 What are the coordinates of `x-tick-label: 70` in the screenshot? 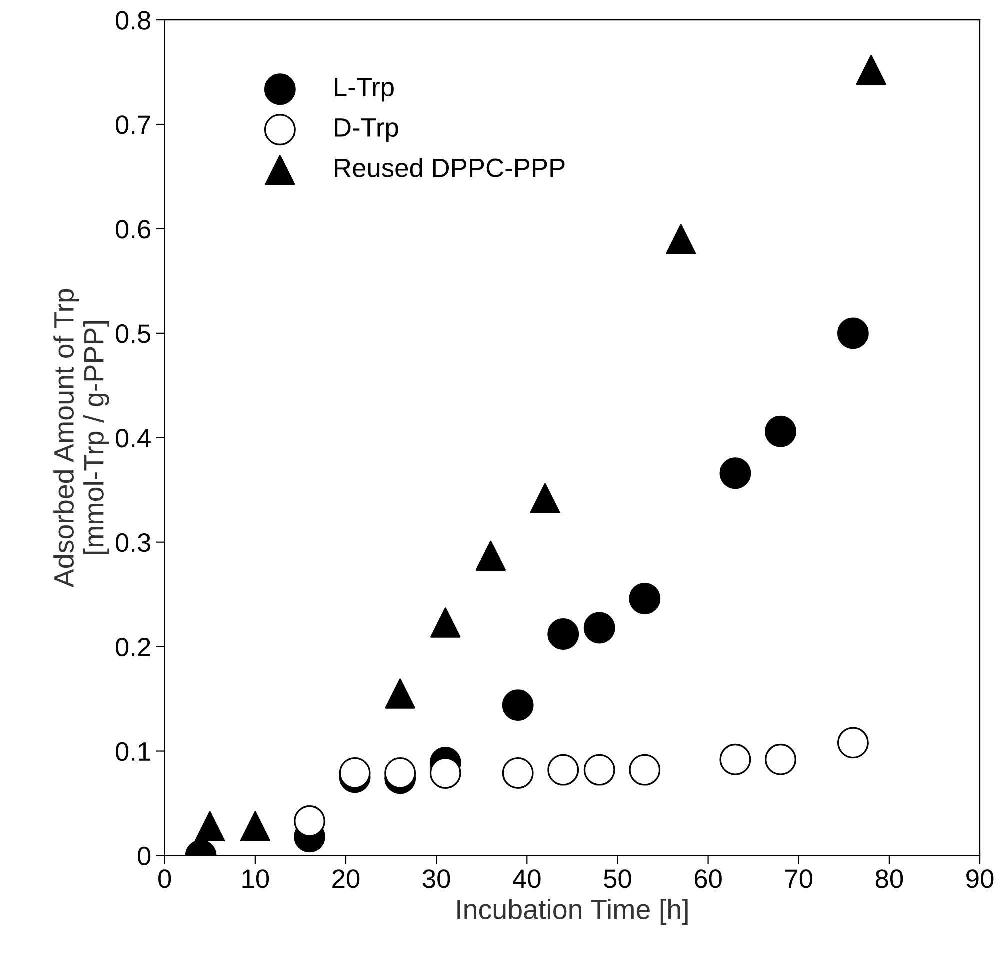 It's located at (799, 879).